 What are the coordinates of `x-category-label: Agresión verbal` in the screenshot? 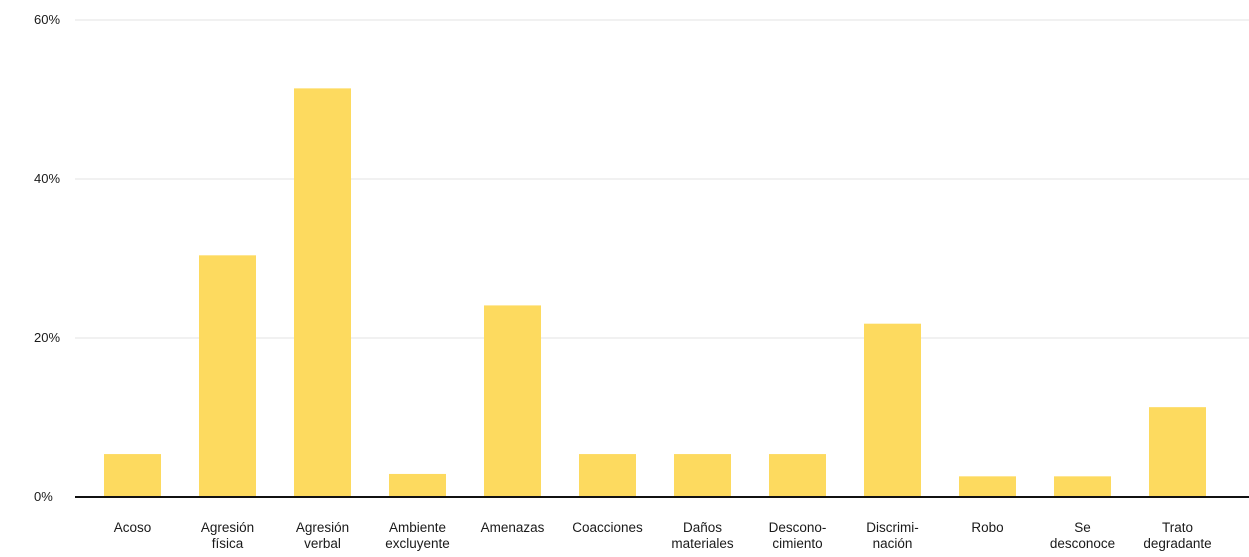 It's located at (322, 535).